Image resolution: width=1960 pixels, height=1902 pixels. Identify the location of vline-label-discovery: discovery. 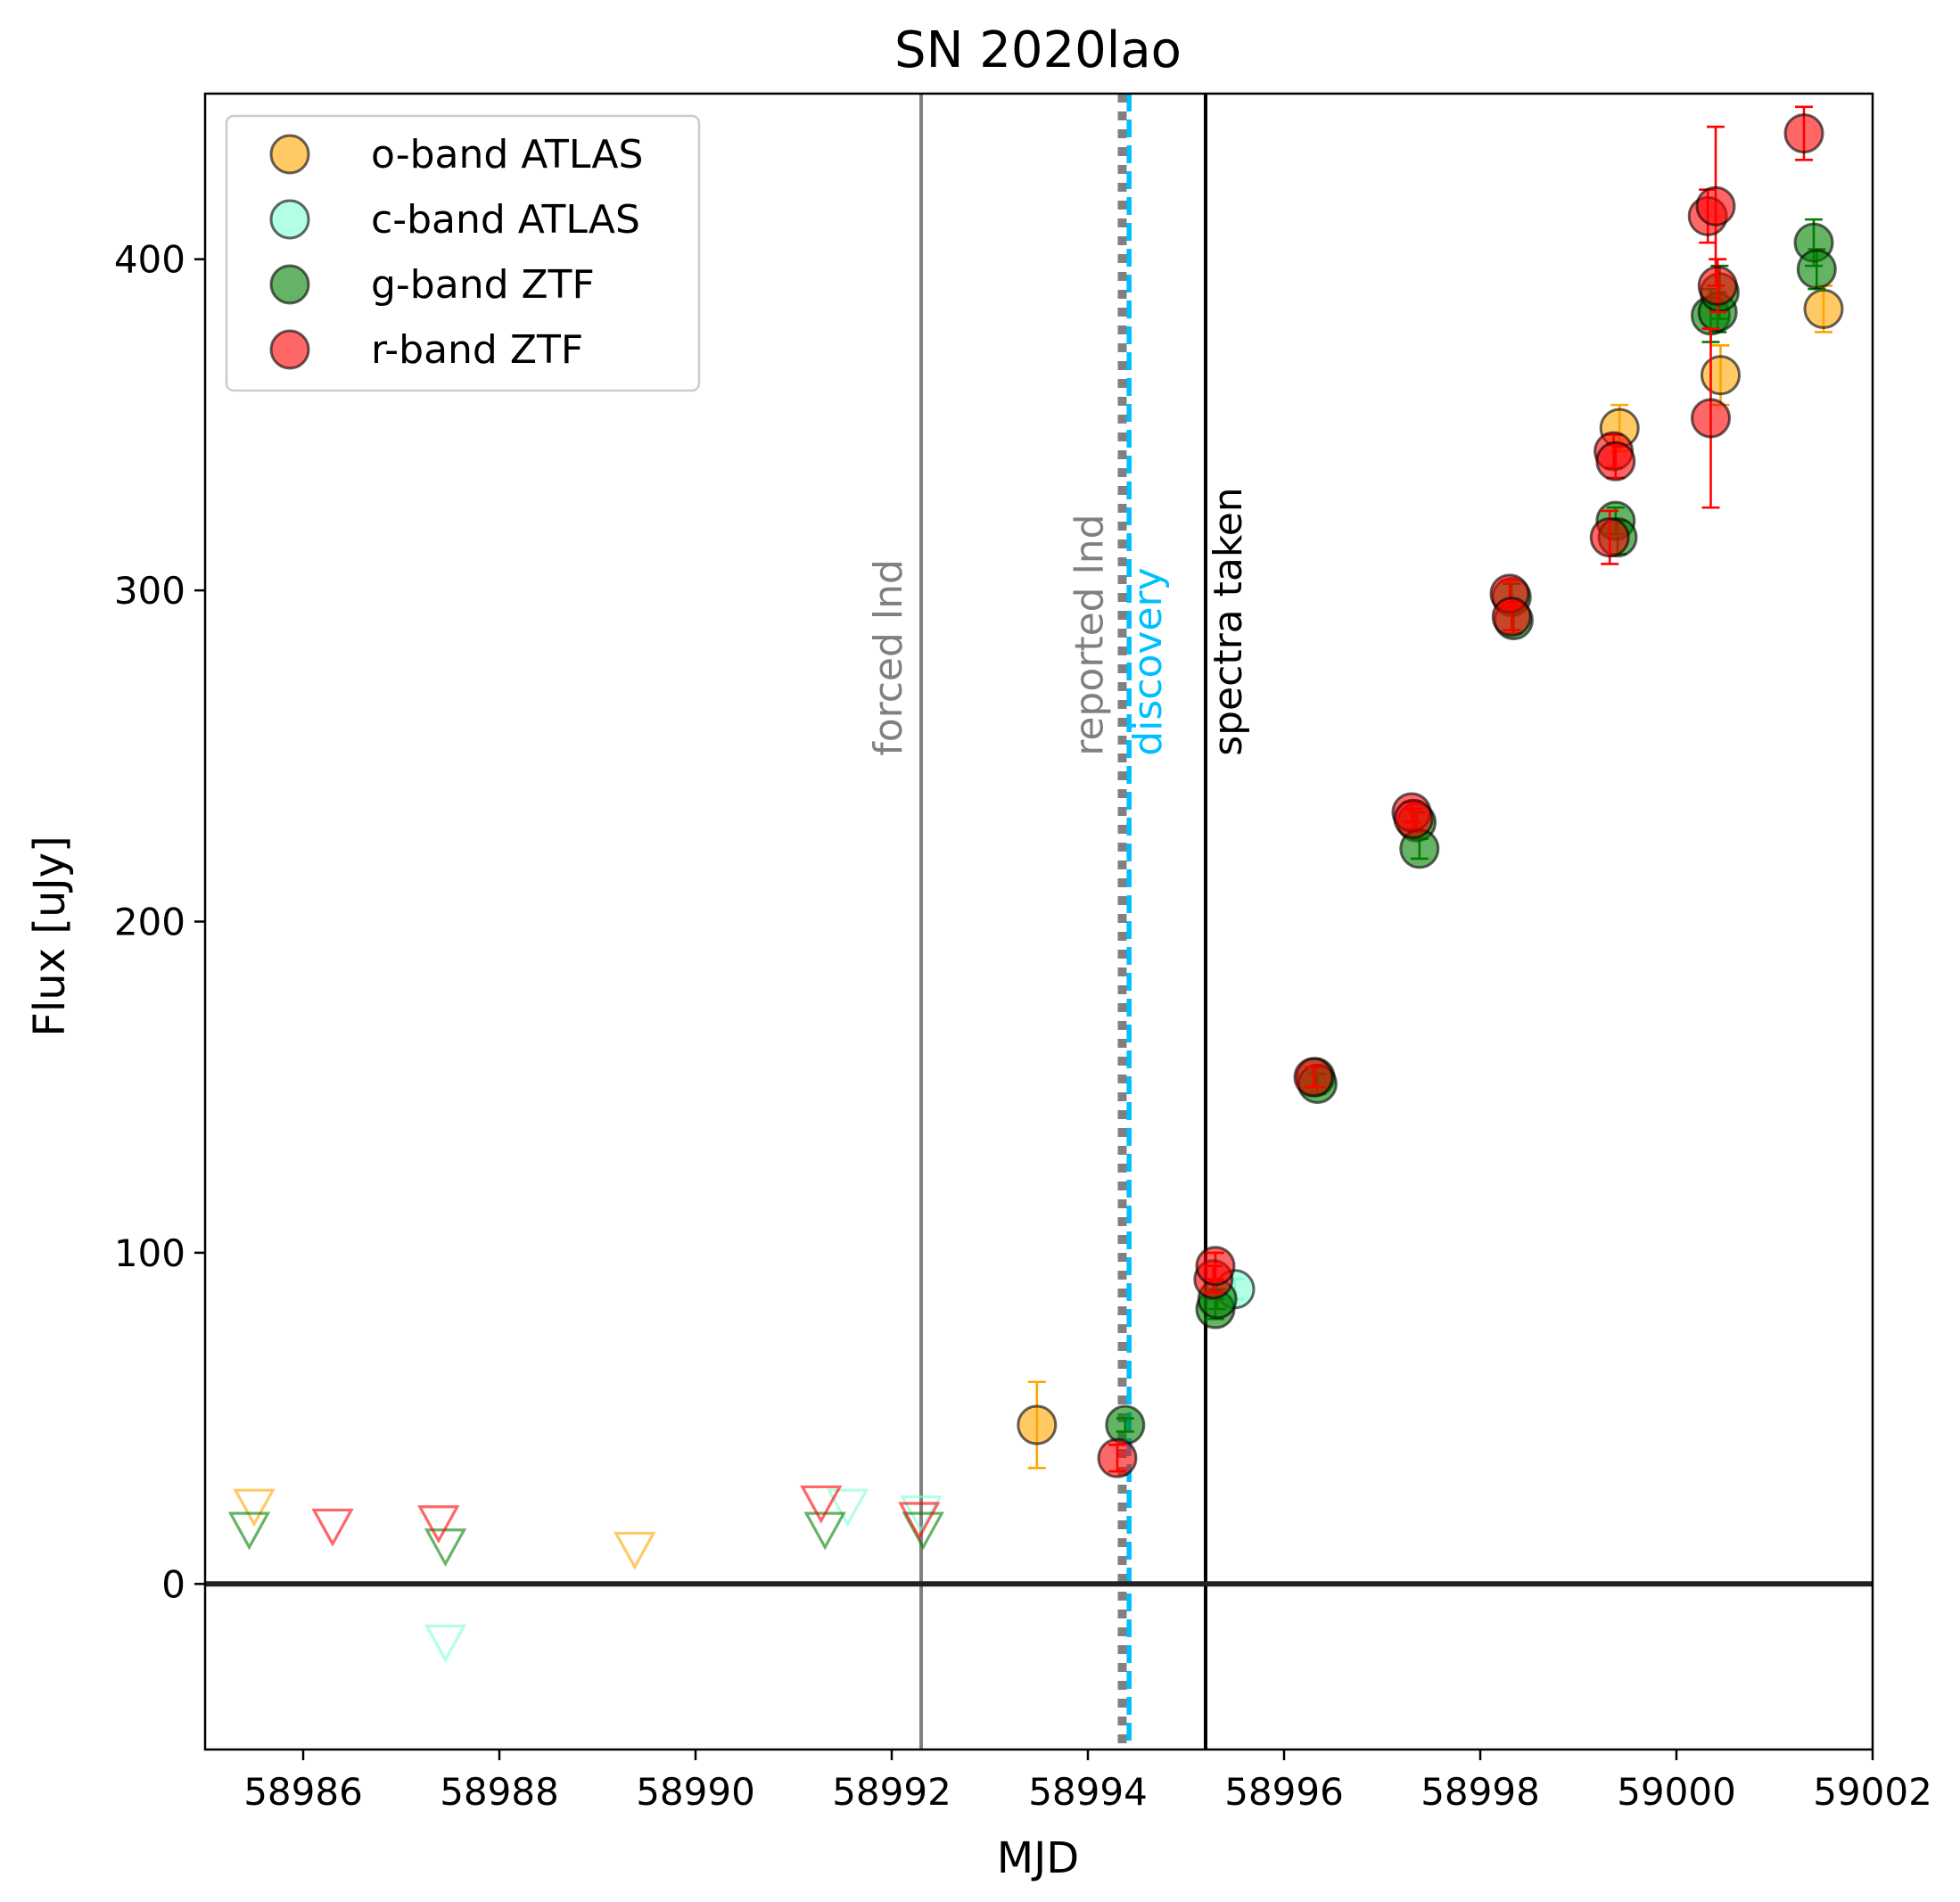
(1148, 661).